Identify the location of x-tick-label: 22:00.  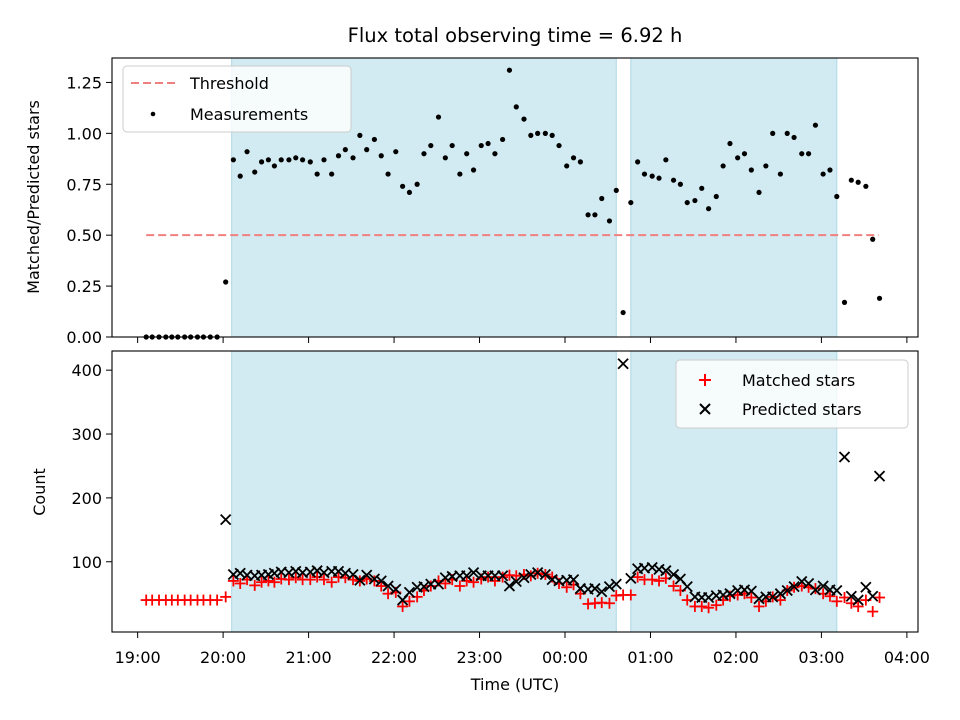
(394, 657).